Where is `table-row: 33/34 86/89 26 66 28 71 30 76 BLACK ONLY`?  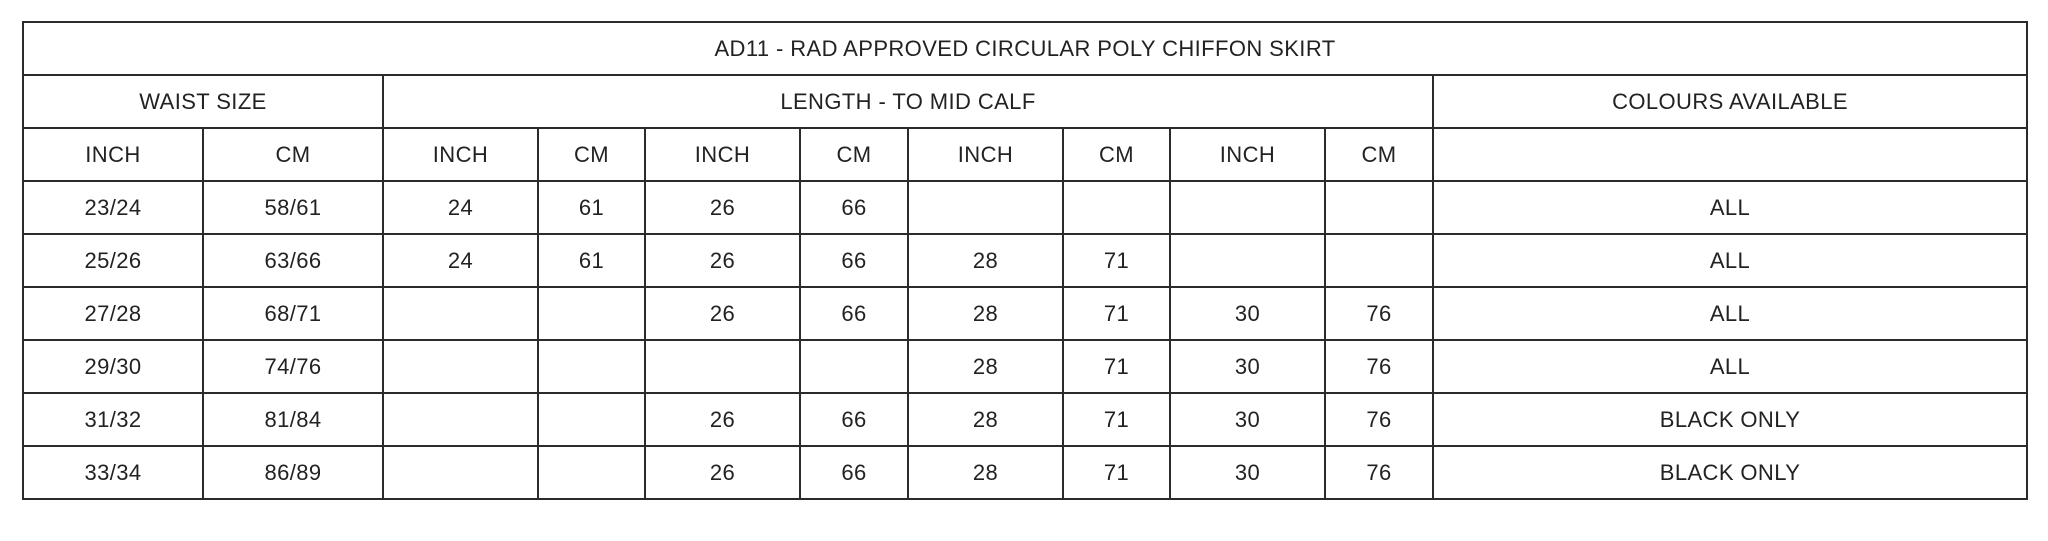
table-row: 33/34 86/89 26 66 28 71 30 76 BLACK ONLY is located at coordinates (1025, 472).